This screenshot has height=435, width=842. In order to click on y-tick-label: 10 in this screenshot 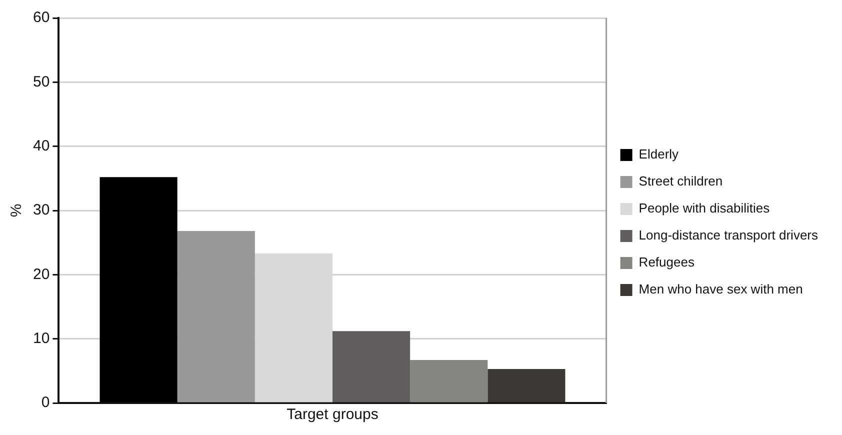, I will do `click(41, 338)`.